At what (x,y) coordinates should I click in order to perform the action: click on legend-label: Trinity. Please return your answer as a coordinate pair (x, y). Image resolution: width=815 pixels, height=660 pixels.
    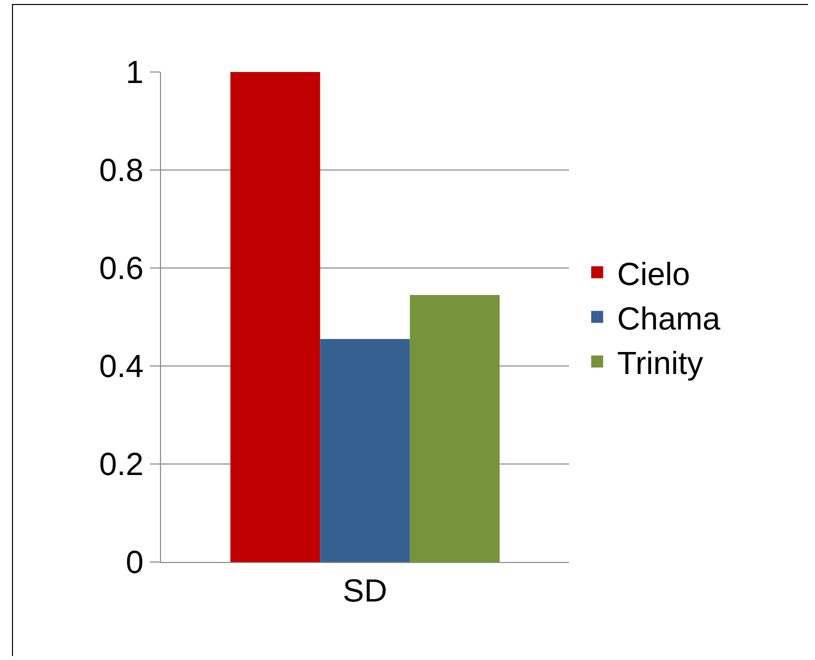
    Looking at the image, I should click on (660, 362).